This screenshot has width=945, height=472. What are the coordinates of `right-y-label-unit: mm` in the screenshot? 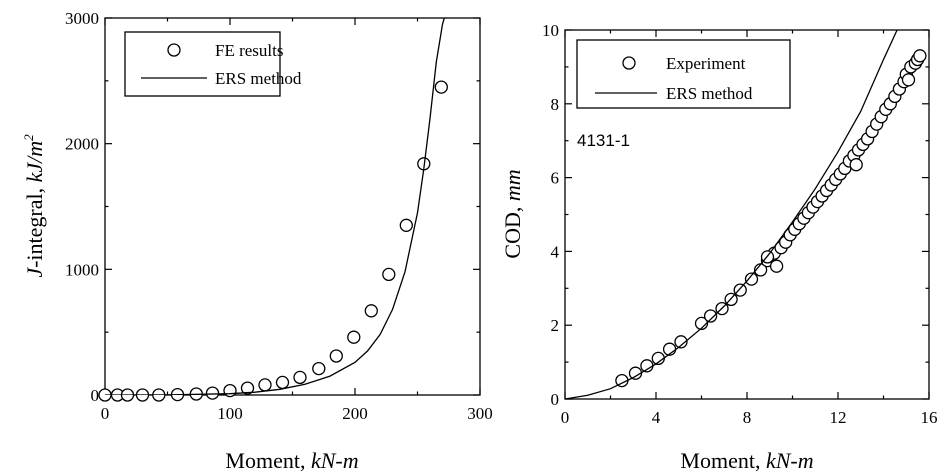 It's located at (512, 185).